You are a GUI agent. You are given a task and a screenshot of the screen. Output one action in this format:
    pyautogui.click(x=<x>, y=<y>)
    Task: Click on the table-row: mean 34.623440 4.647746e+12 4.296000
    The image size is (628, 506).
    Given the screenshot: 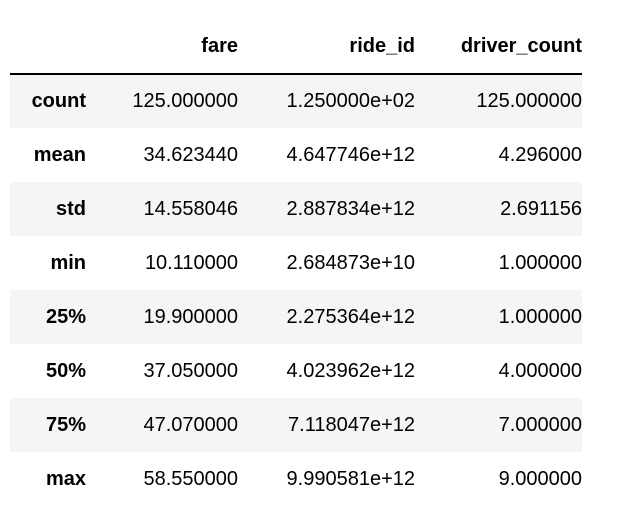 What is the action you would take?
    pyautogui.click(x=296, y=155)
    